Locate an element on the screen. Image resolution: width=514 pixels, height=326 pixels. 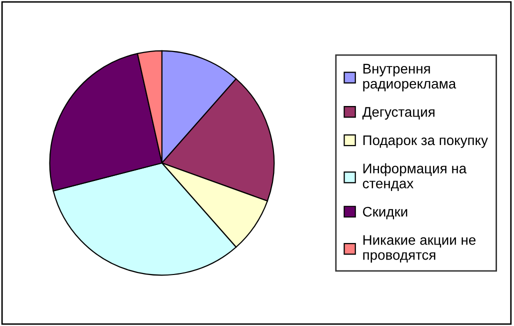
legend-label: Подарок за покупку is located at coordinates (425, 141).